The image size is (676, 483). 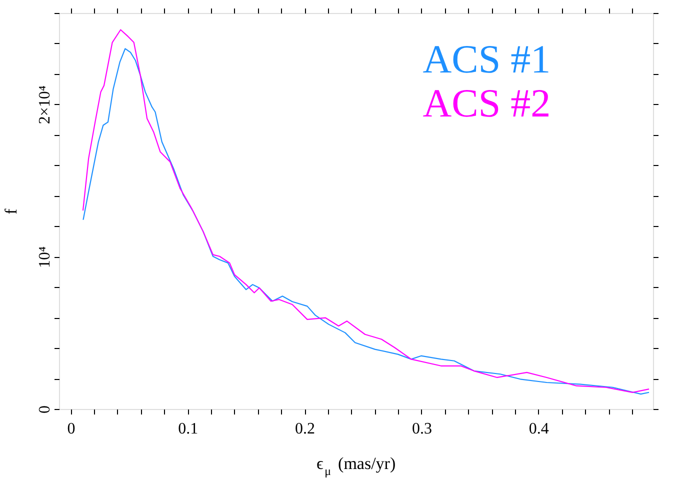 I want to click on x-tick-label: 0.2, so click(x=305, y=429).